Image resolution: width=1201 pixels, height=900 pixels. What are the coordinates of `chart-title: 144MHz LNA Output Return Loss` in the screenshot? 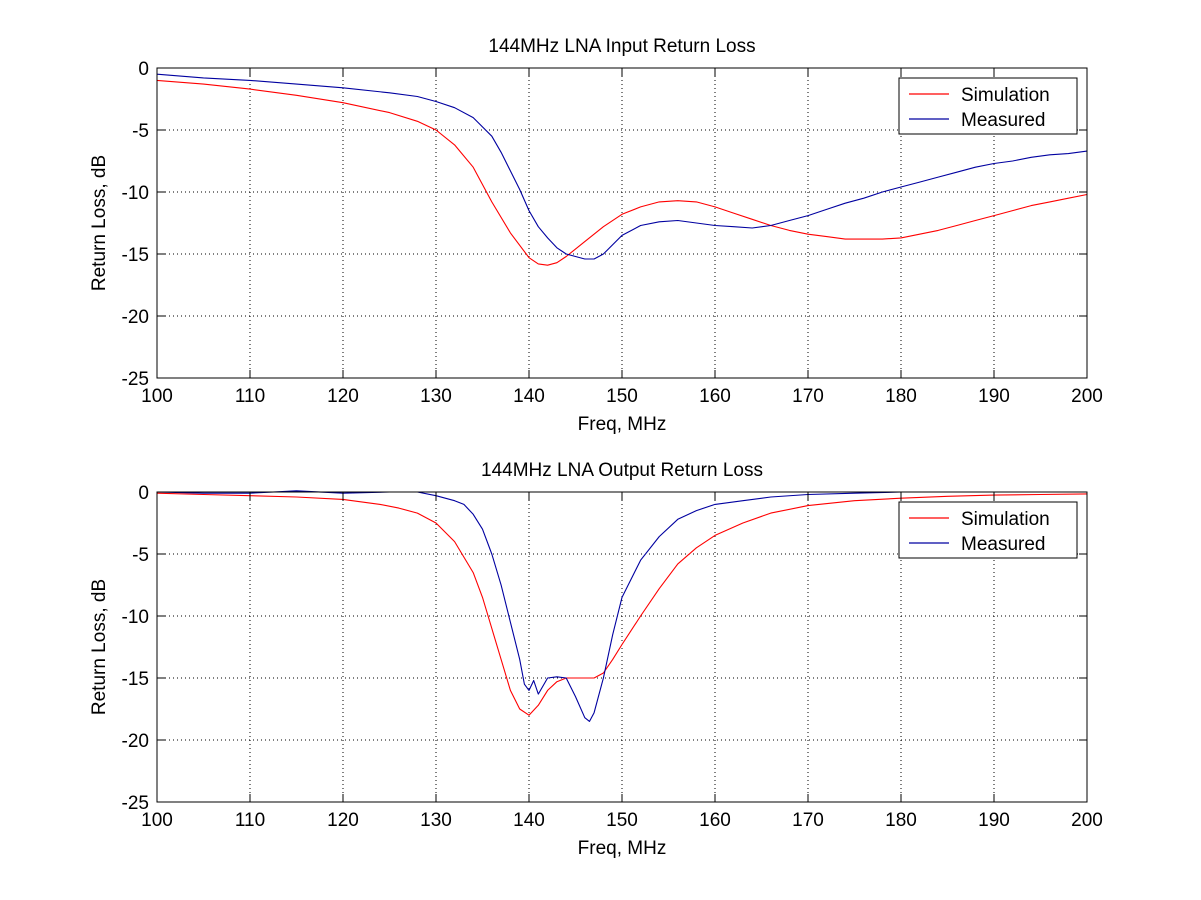 It's located at (622, 470).